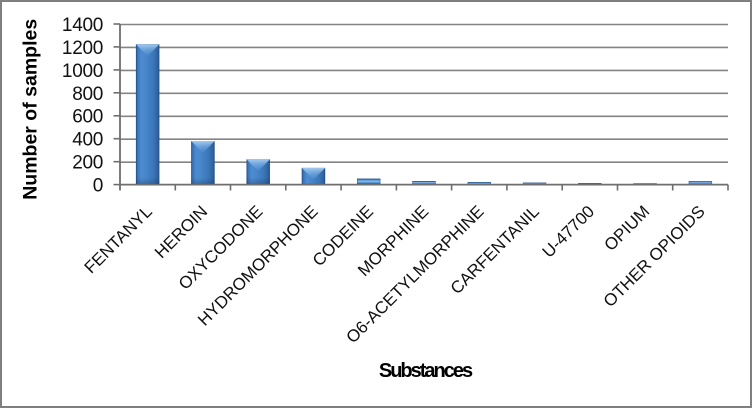  I want to click on svg-text: 200, so click(87, 163).